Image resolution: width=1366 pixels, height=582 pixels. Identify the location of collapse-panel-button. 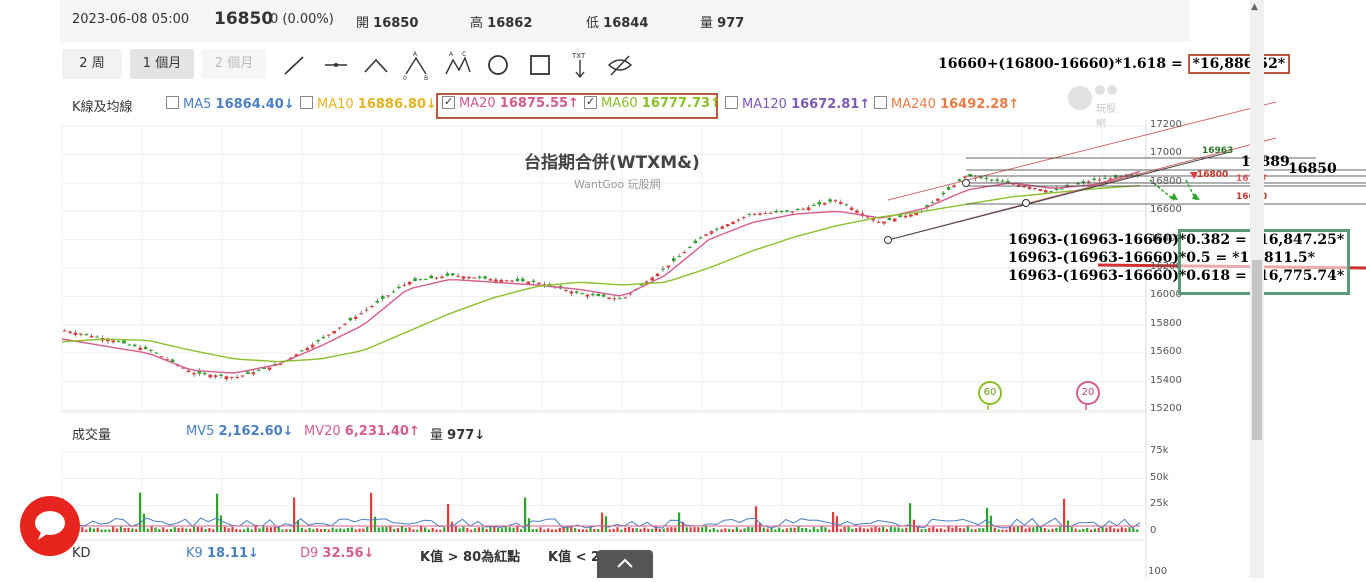
(625, 564).